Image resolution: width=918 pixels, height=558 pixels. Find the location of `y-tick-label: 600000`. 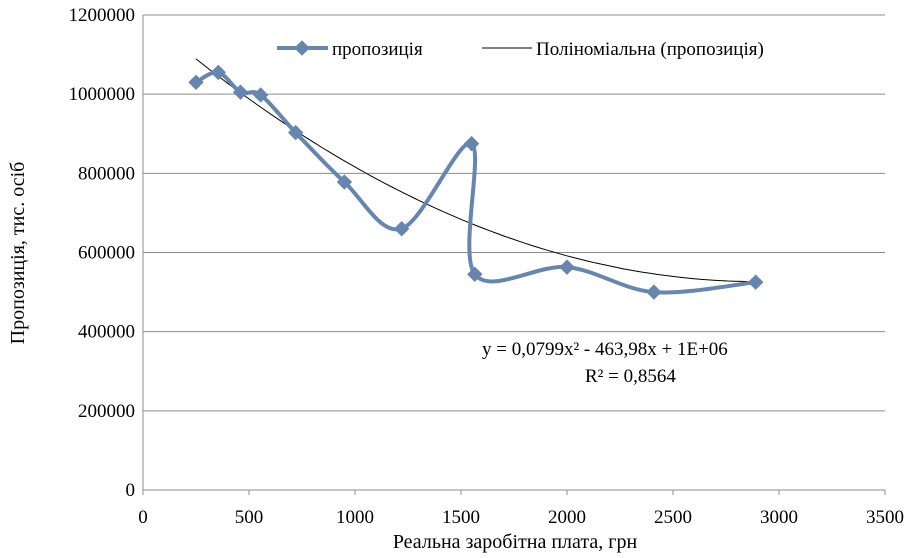

y-tick-label: 600000 is located at coordinates (106, 253).